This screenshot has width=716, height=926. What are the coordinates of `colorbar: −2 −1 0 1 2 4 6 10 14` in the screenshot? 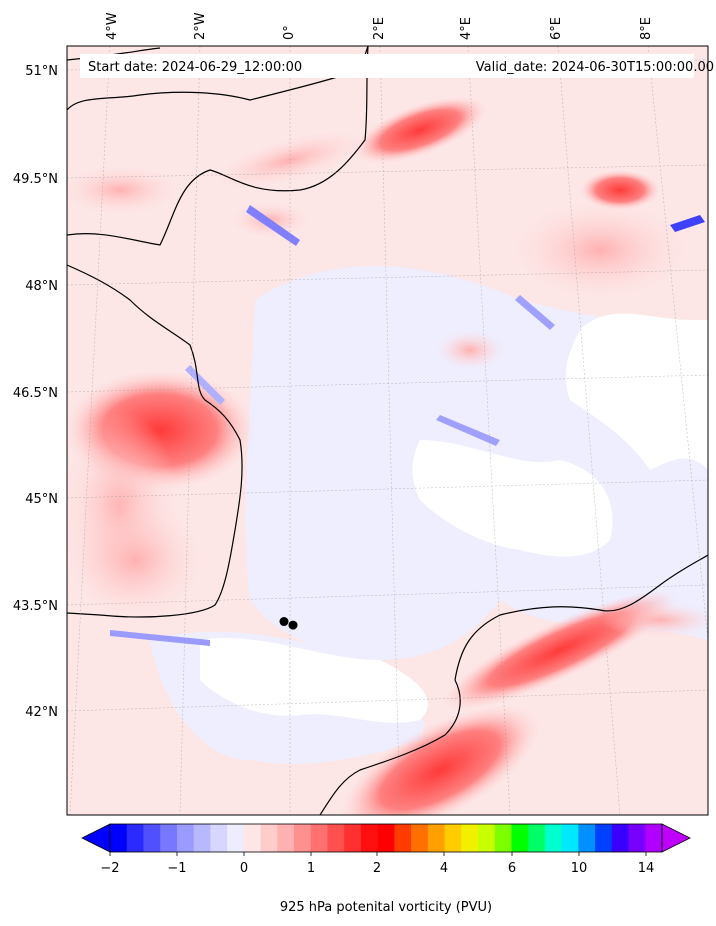 It's located at (386, 849).